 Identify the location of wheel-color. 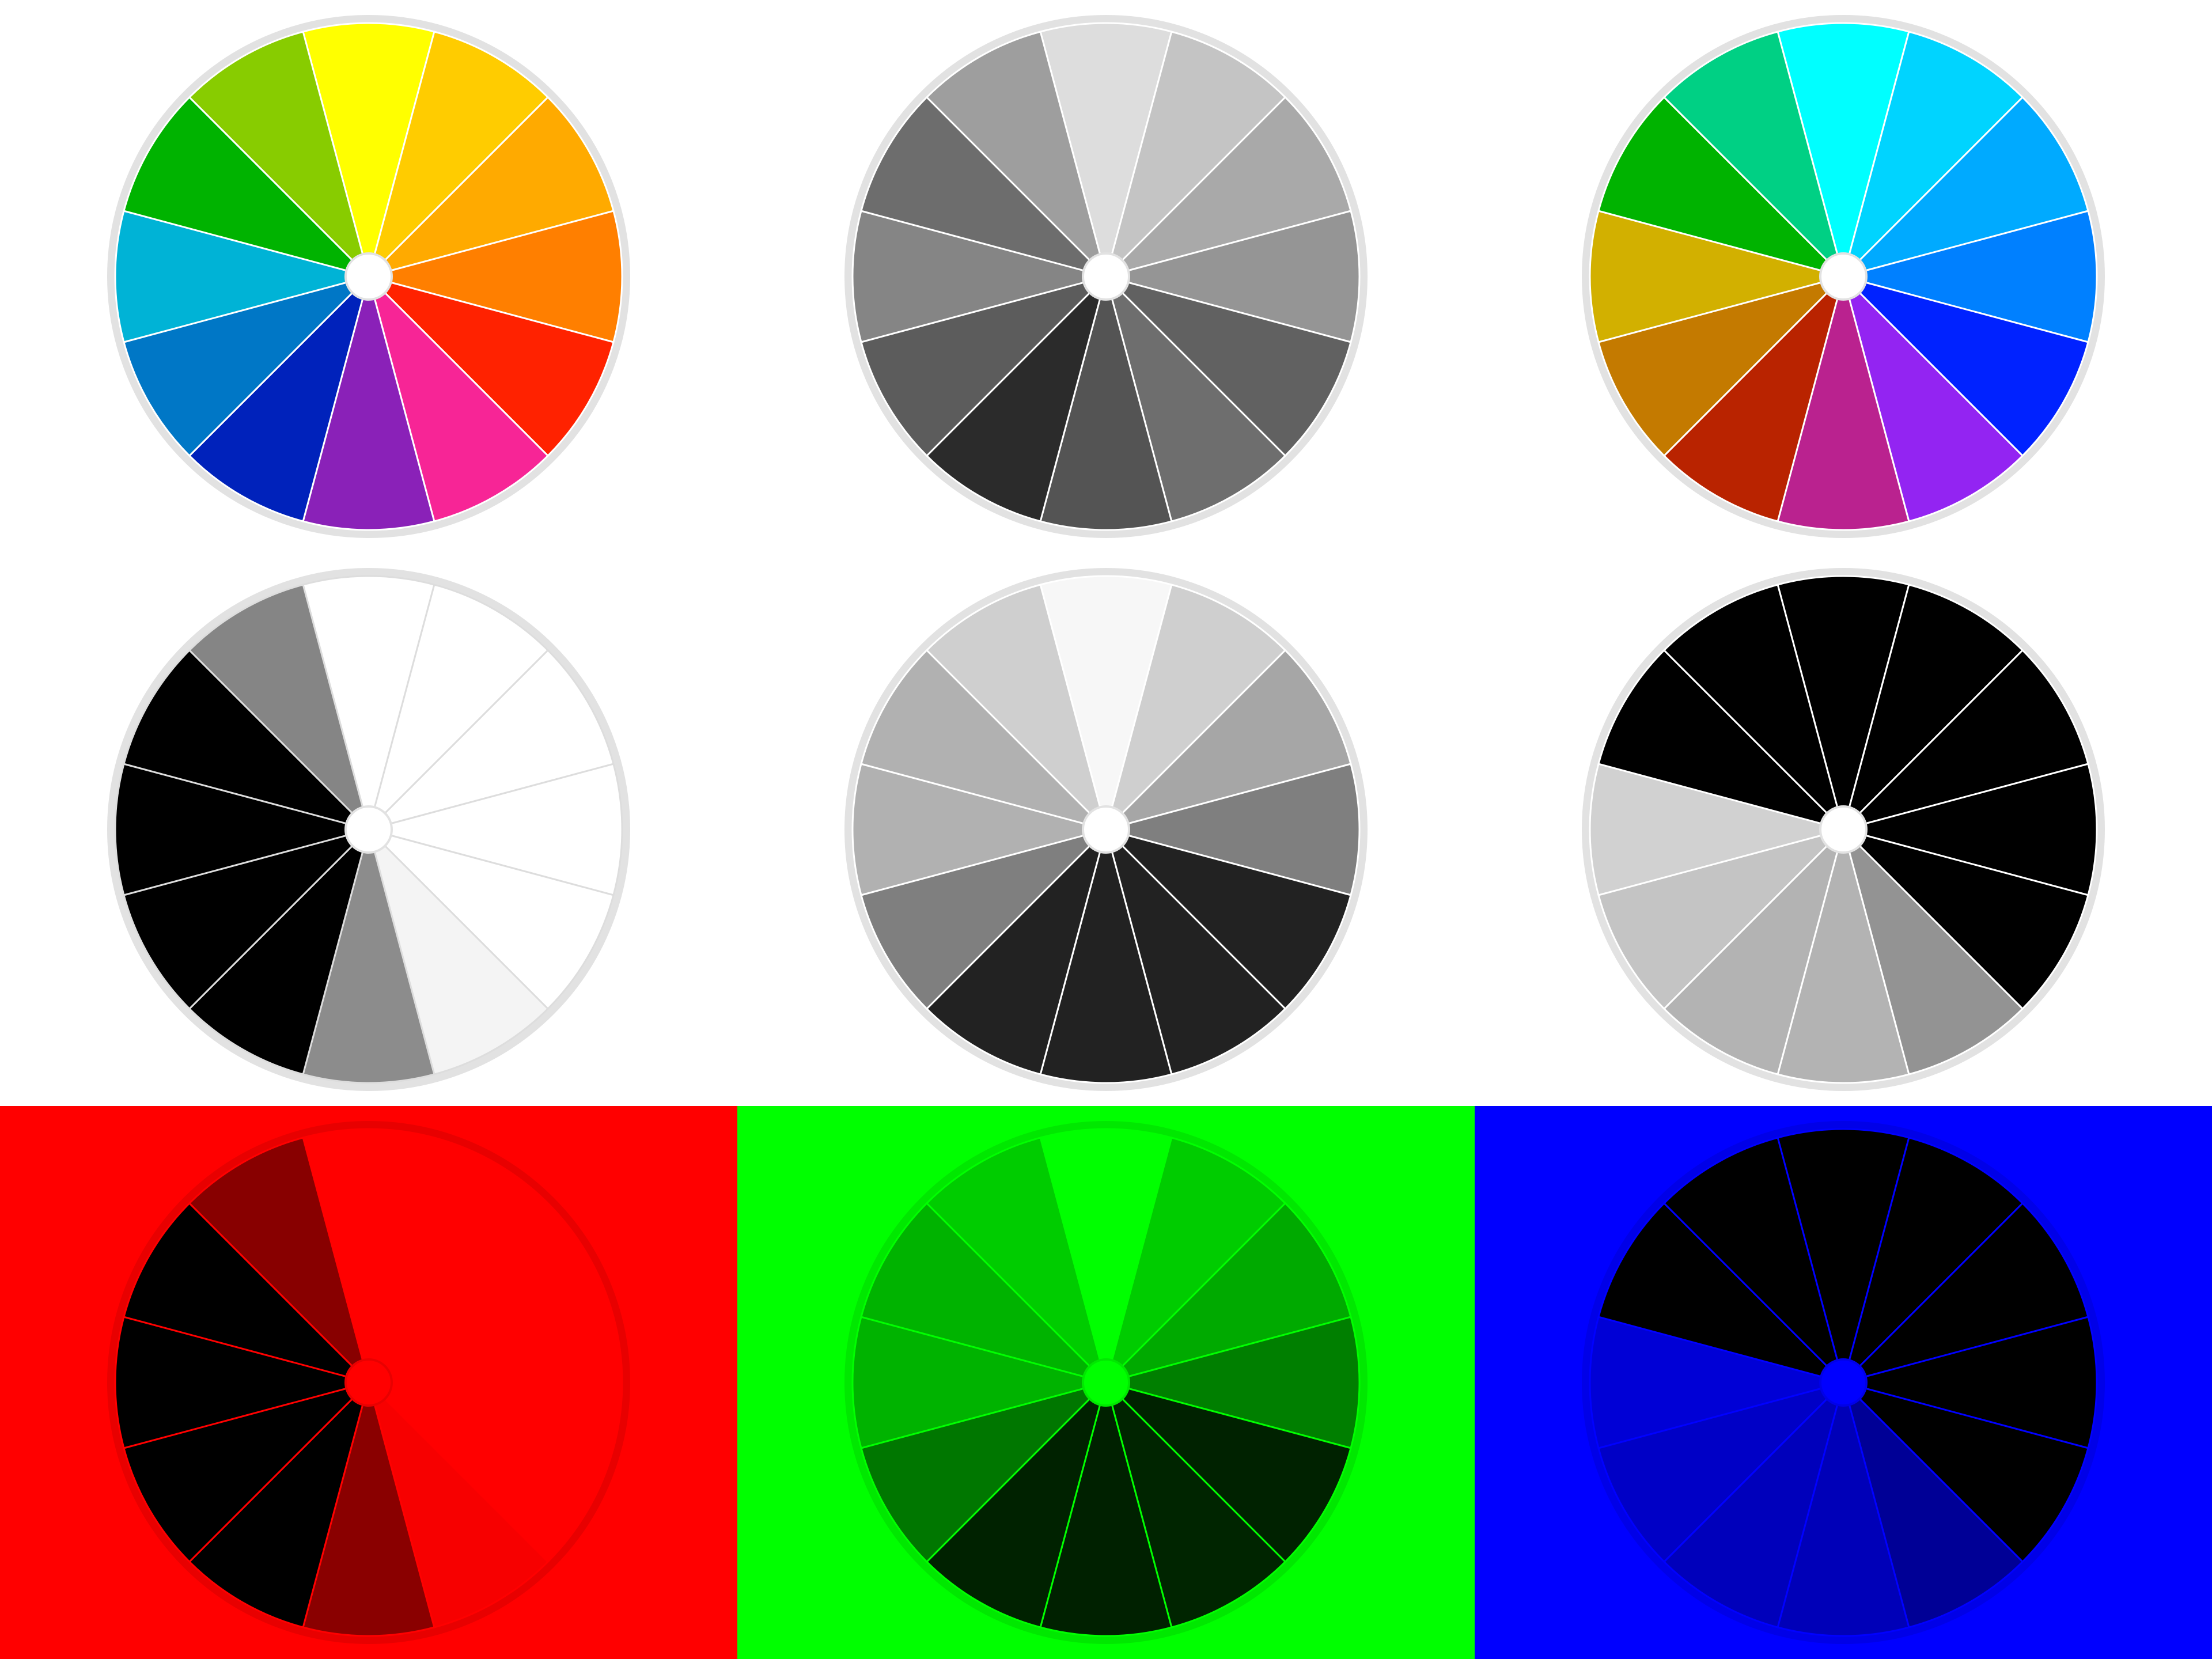
(368, 276).